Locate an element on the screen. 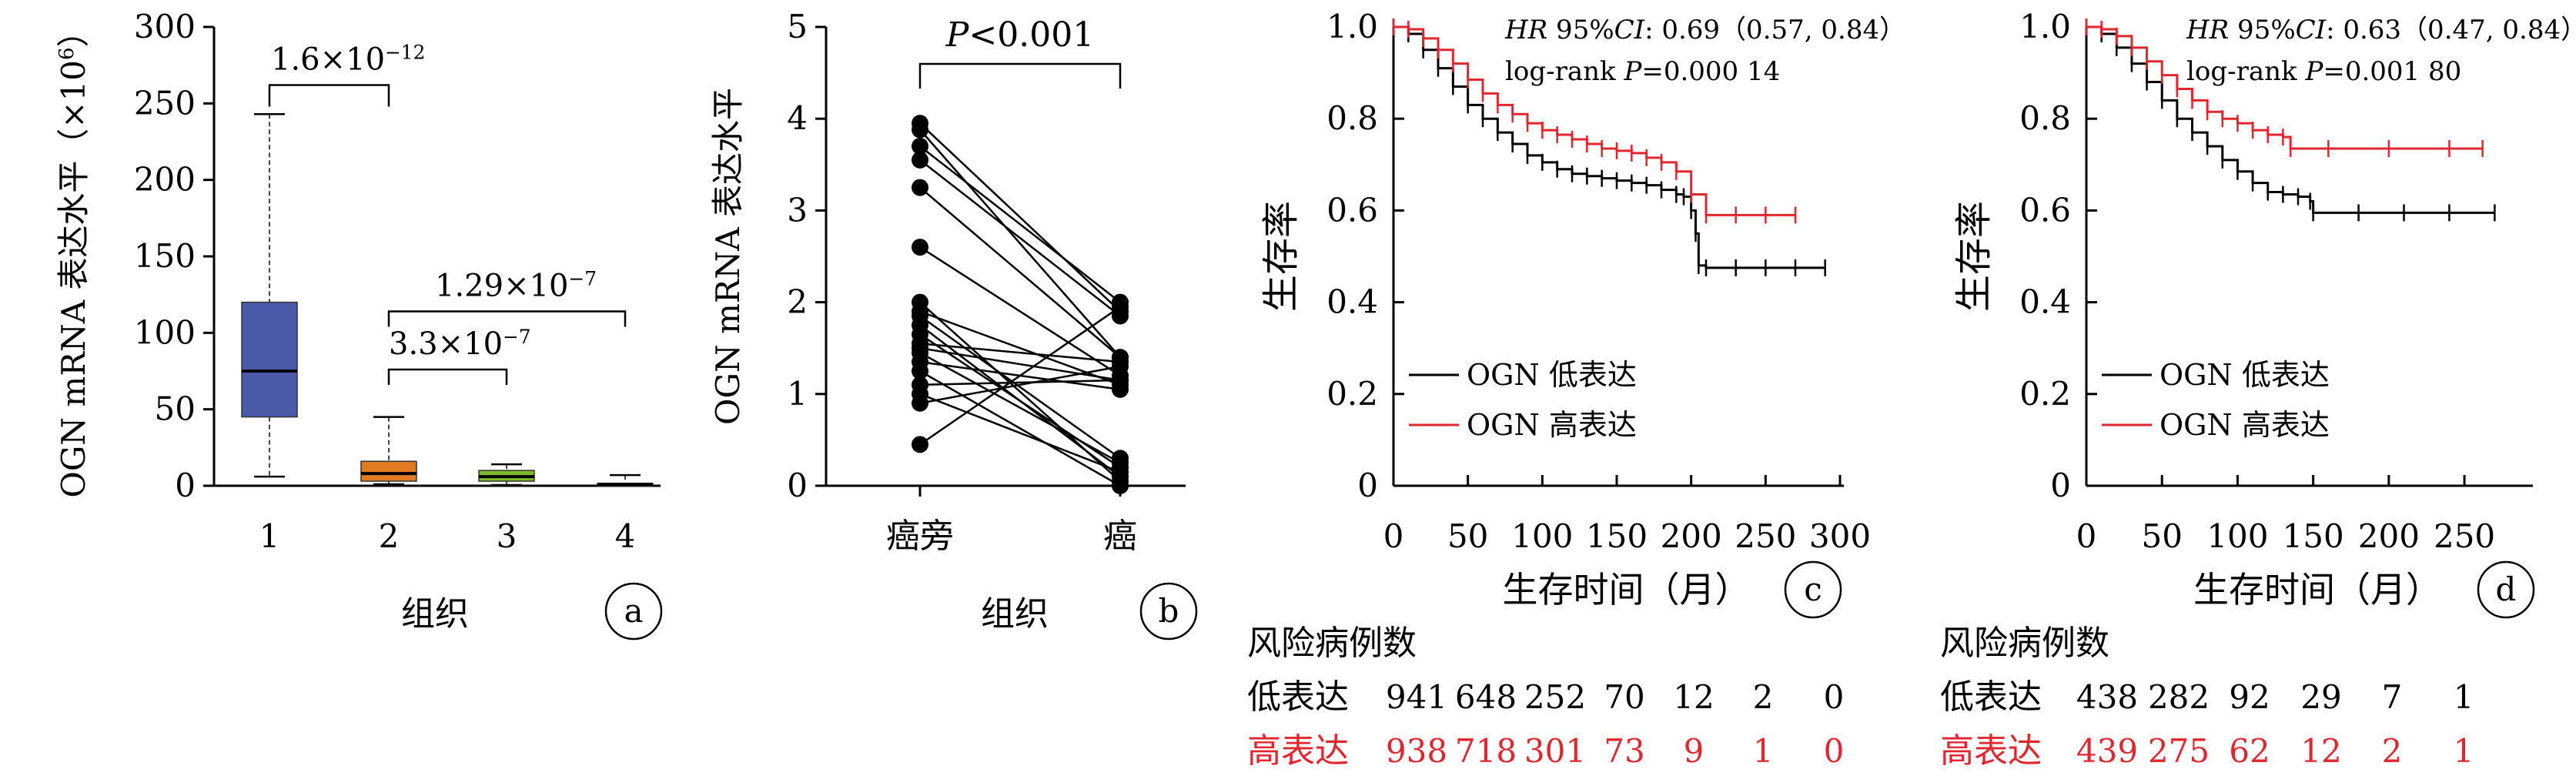 This screenshot has width=2576, height=776. y-tick-label: 0.4 is located at coordinates (2045, 302).